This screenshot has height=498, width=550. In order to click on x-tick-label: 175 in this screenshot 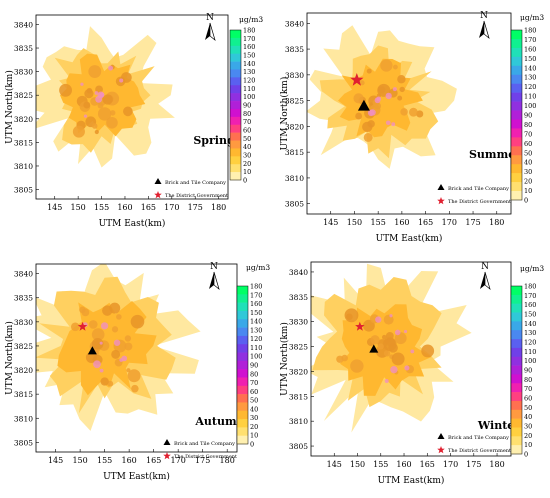, I will do `click(195, 207)`.